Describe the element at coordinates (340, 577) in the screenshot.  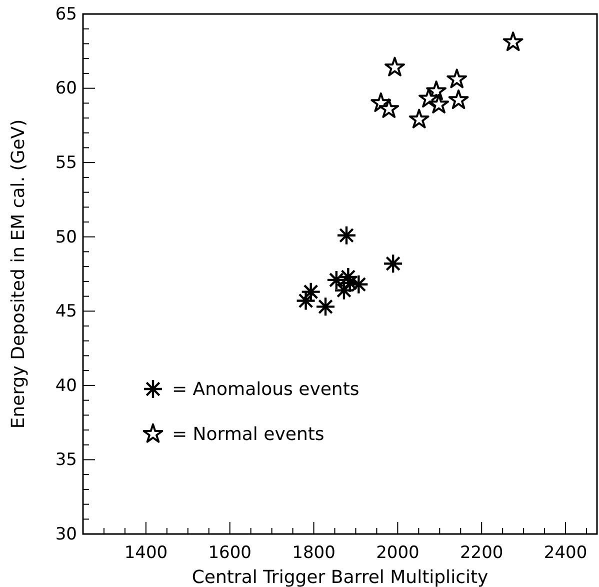
I see `x-axis-title: Central Trigger Barrel Multiplicity` at that location.